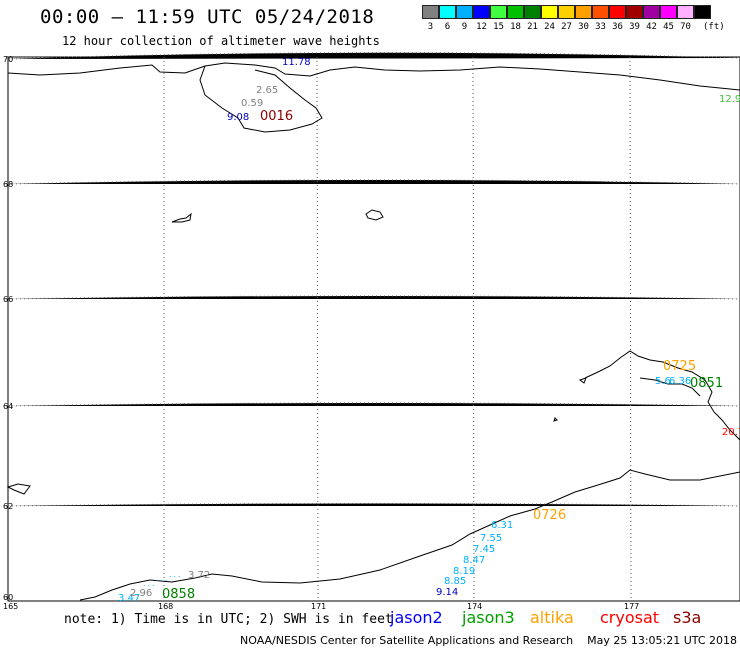 The image size is (740, 650). What do you see at coordinates (238, 117) in the screenshot?
I see `wave-height-label: 9.08` at bounding box center [238, 117].